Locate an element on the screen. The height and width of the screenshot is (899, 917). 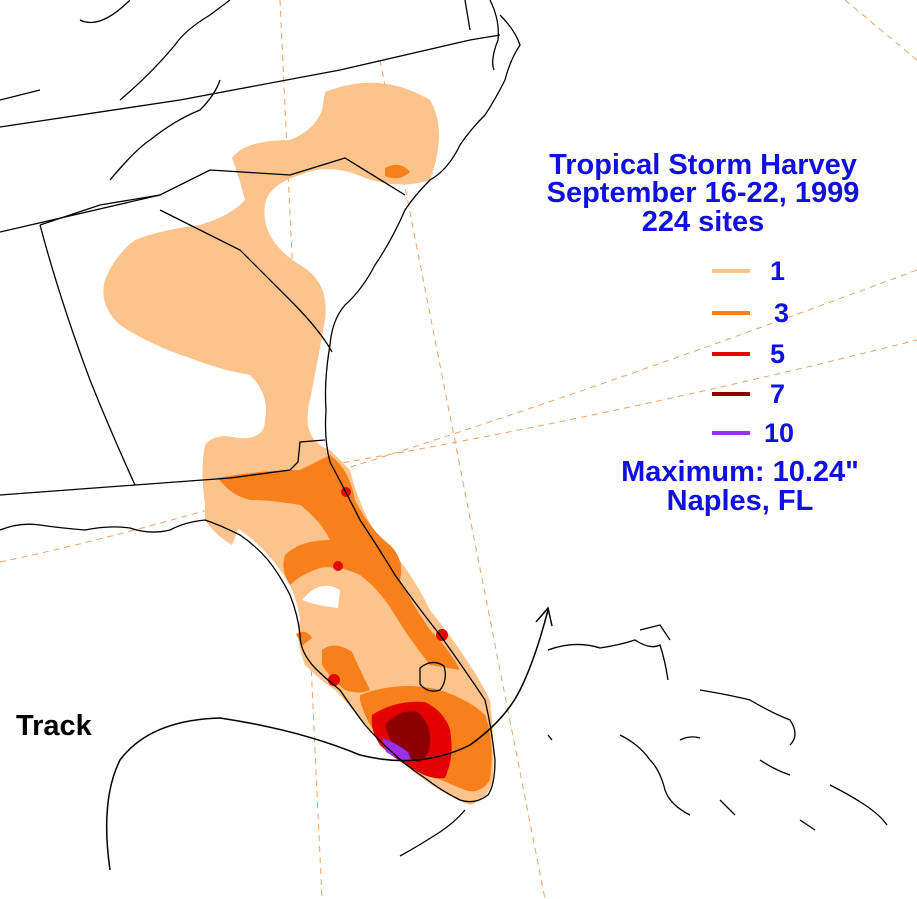
legend-label-7: 7 is located at coordinates (778, 394).